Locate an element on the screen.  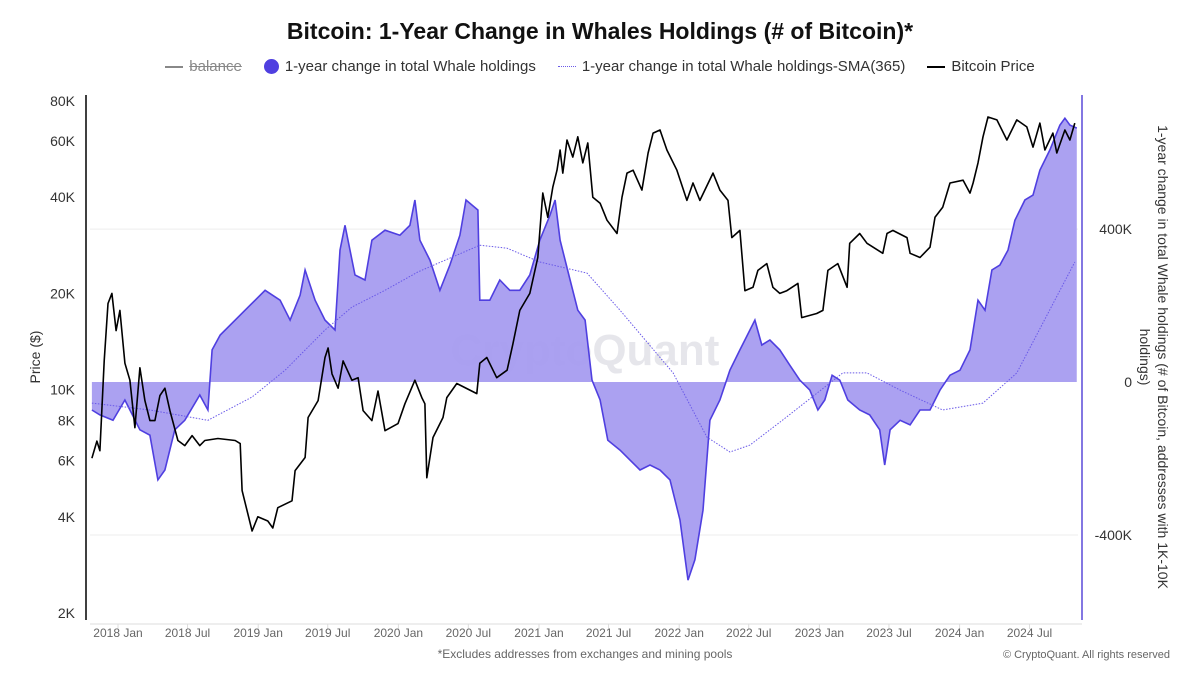
x-tick-label: 2020 Jul is located at coordinates (468, 633).